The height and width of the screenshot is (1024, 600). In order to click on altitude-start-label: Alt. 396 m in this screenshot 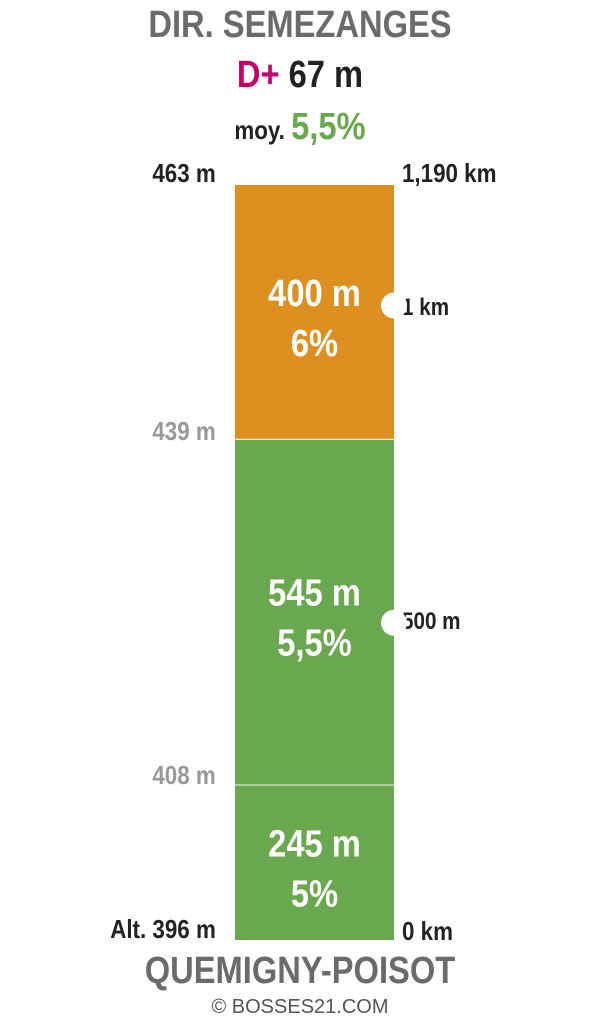, I will do `click(163, 929)`.